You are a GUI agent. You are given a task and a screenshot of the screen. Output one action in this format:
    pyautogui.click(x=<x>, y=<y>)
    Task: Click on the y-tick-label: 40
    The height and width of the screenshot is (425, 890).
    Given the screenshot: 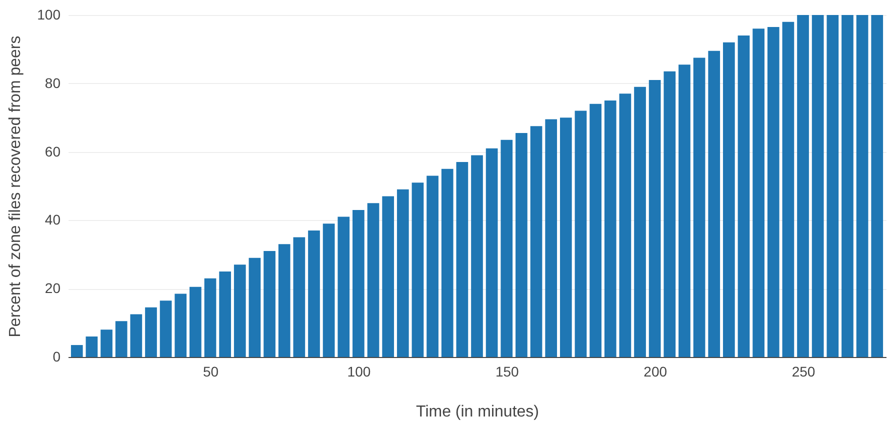 What is the action you would take?
    pyautogui.click(x=52, y=220)
    